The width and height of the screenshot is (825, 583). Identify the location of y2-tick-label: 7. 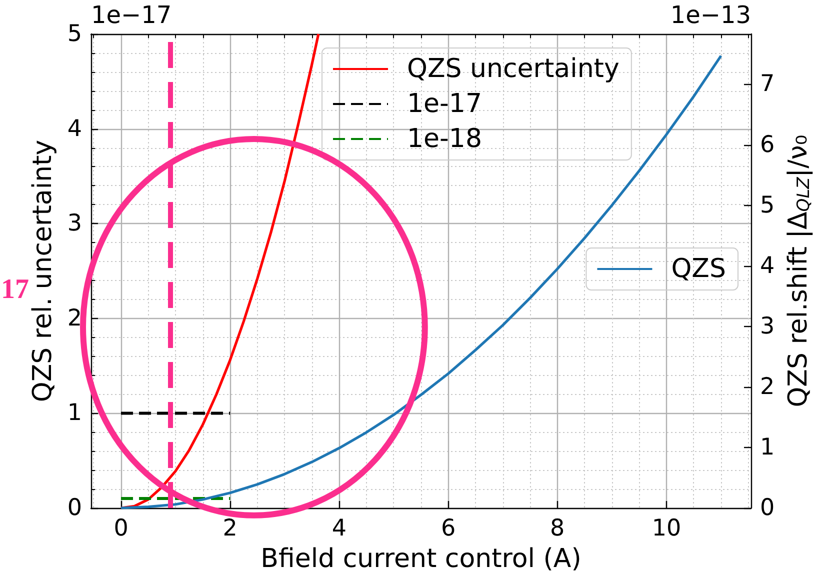
(767, 84).